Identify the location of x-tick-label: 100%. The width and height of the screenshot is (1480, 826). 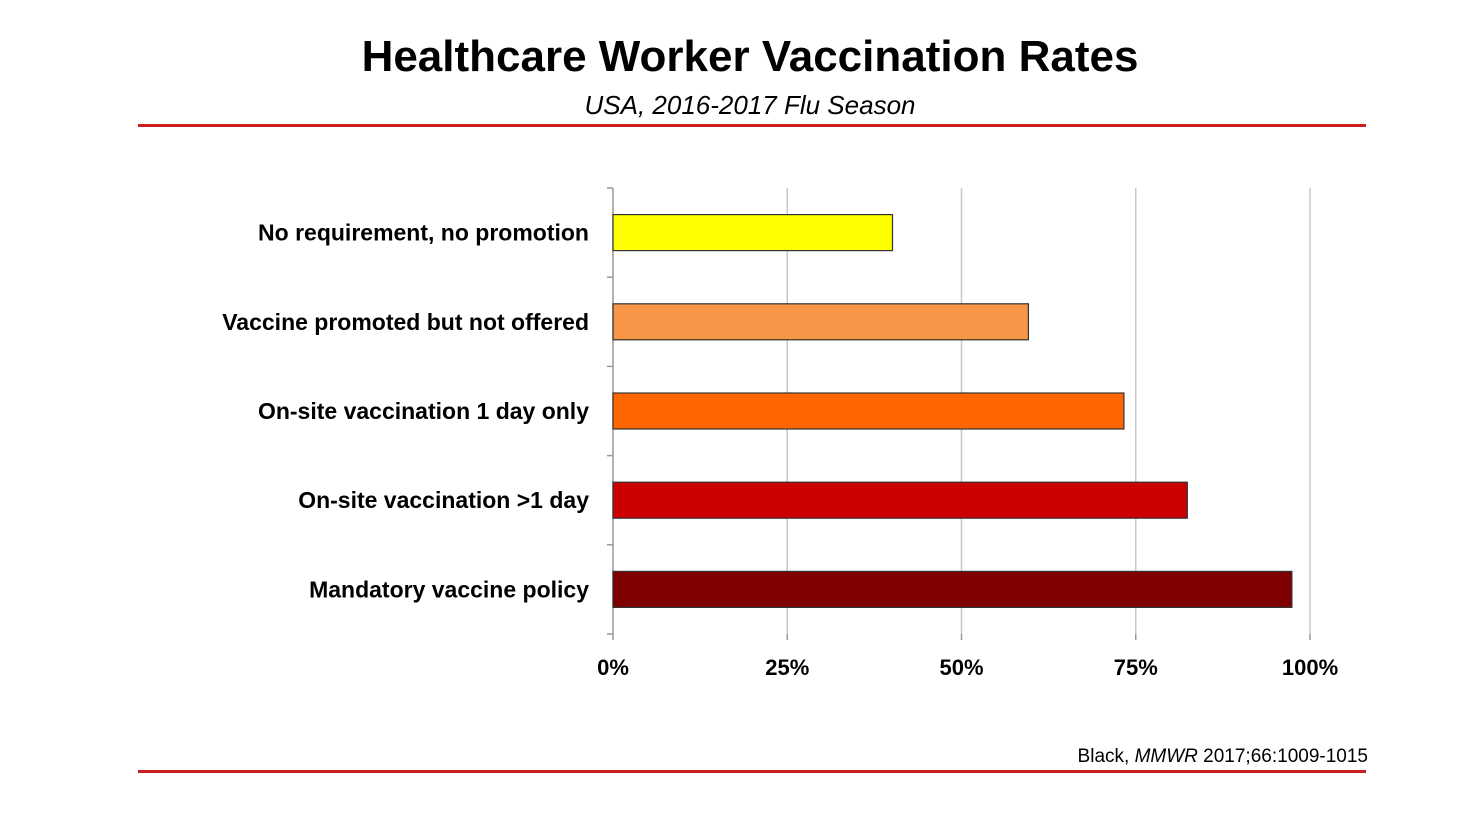
(1310, 667).